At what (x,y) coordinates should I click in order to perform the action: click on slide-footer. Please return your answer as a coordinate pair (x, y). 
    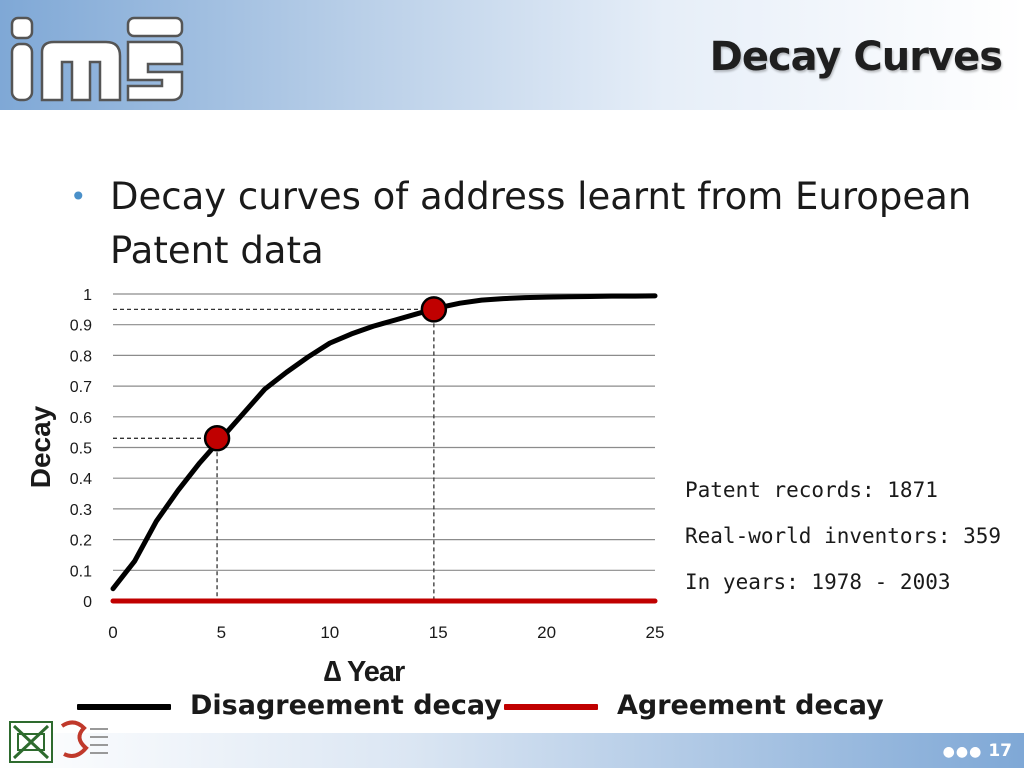
    Looking at the image, I should click on (512, 750).